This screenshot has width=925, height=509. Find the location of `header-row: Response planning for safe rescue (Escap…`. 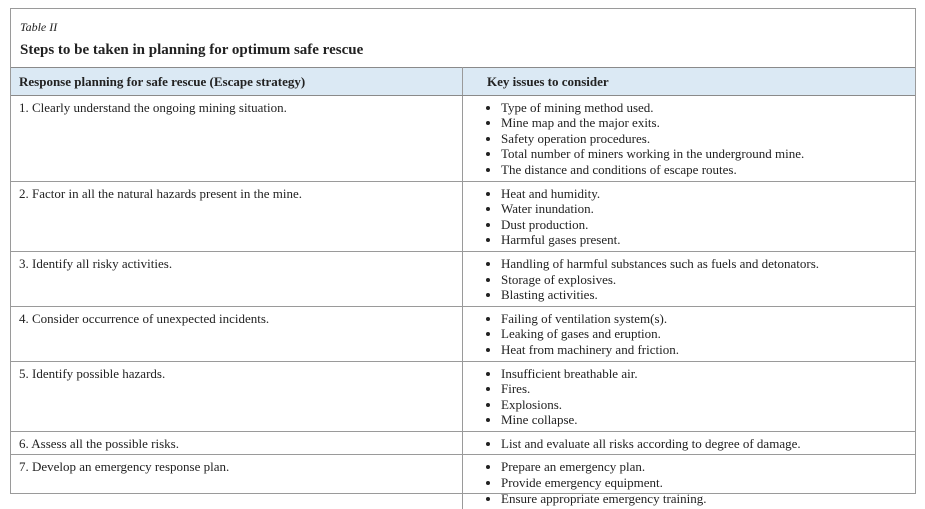

header-row: Response planning for safe rescue (Escap… is located at coordinates (463, 81).